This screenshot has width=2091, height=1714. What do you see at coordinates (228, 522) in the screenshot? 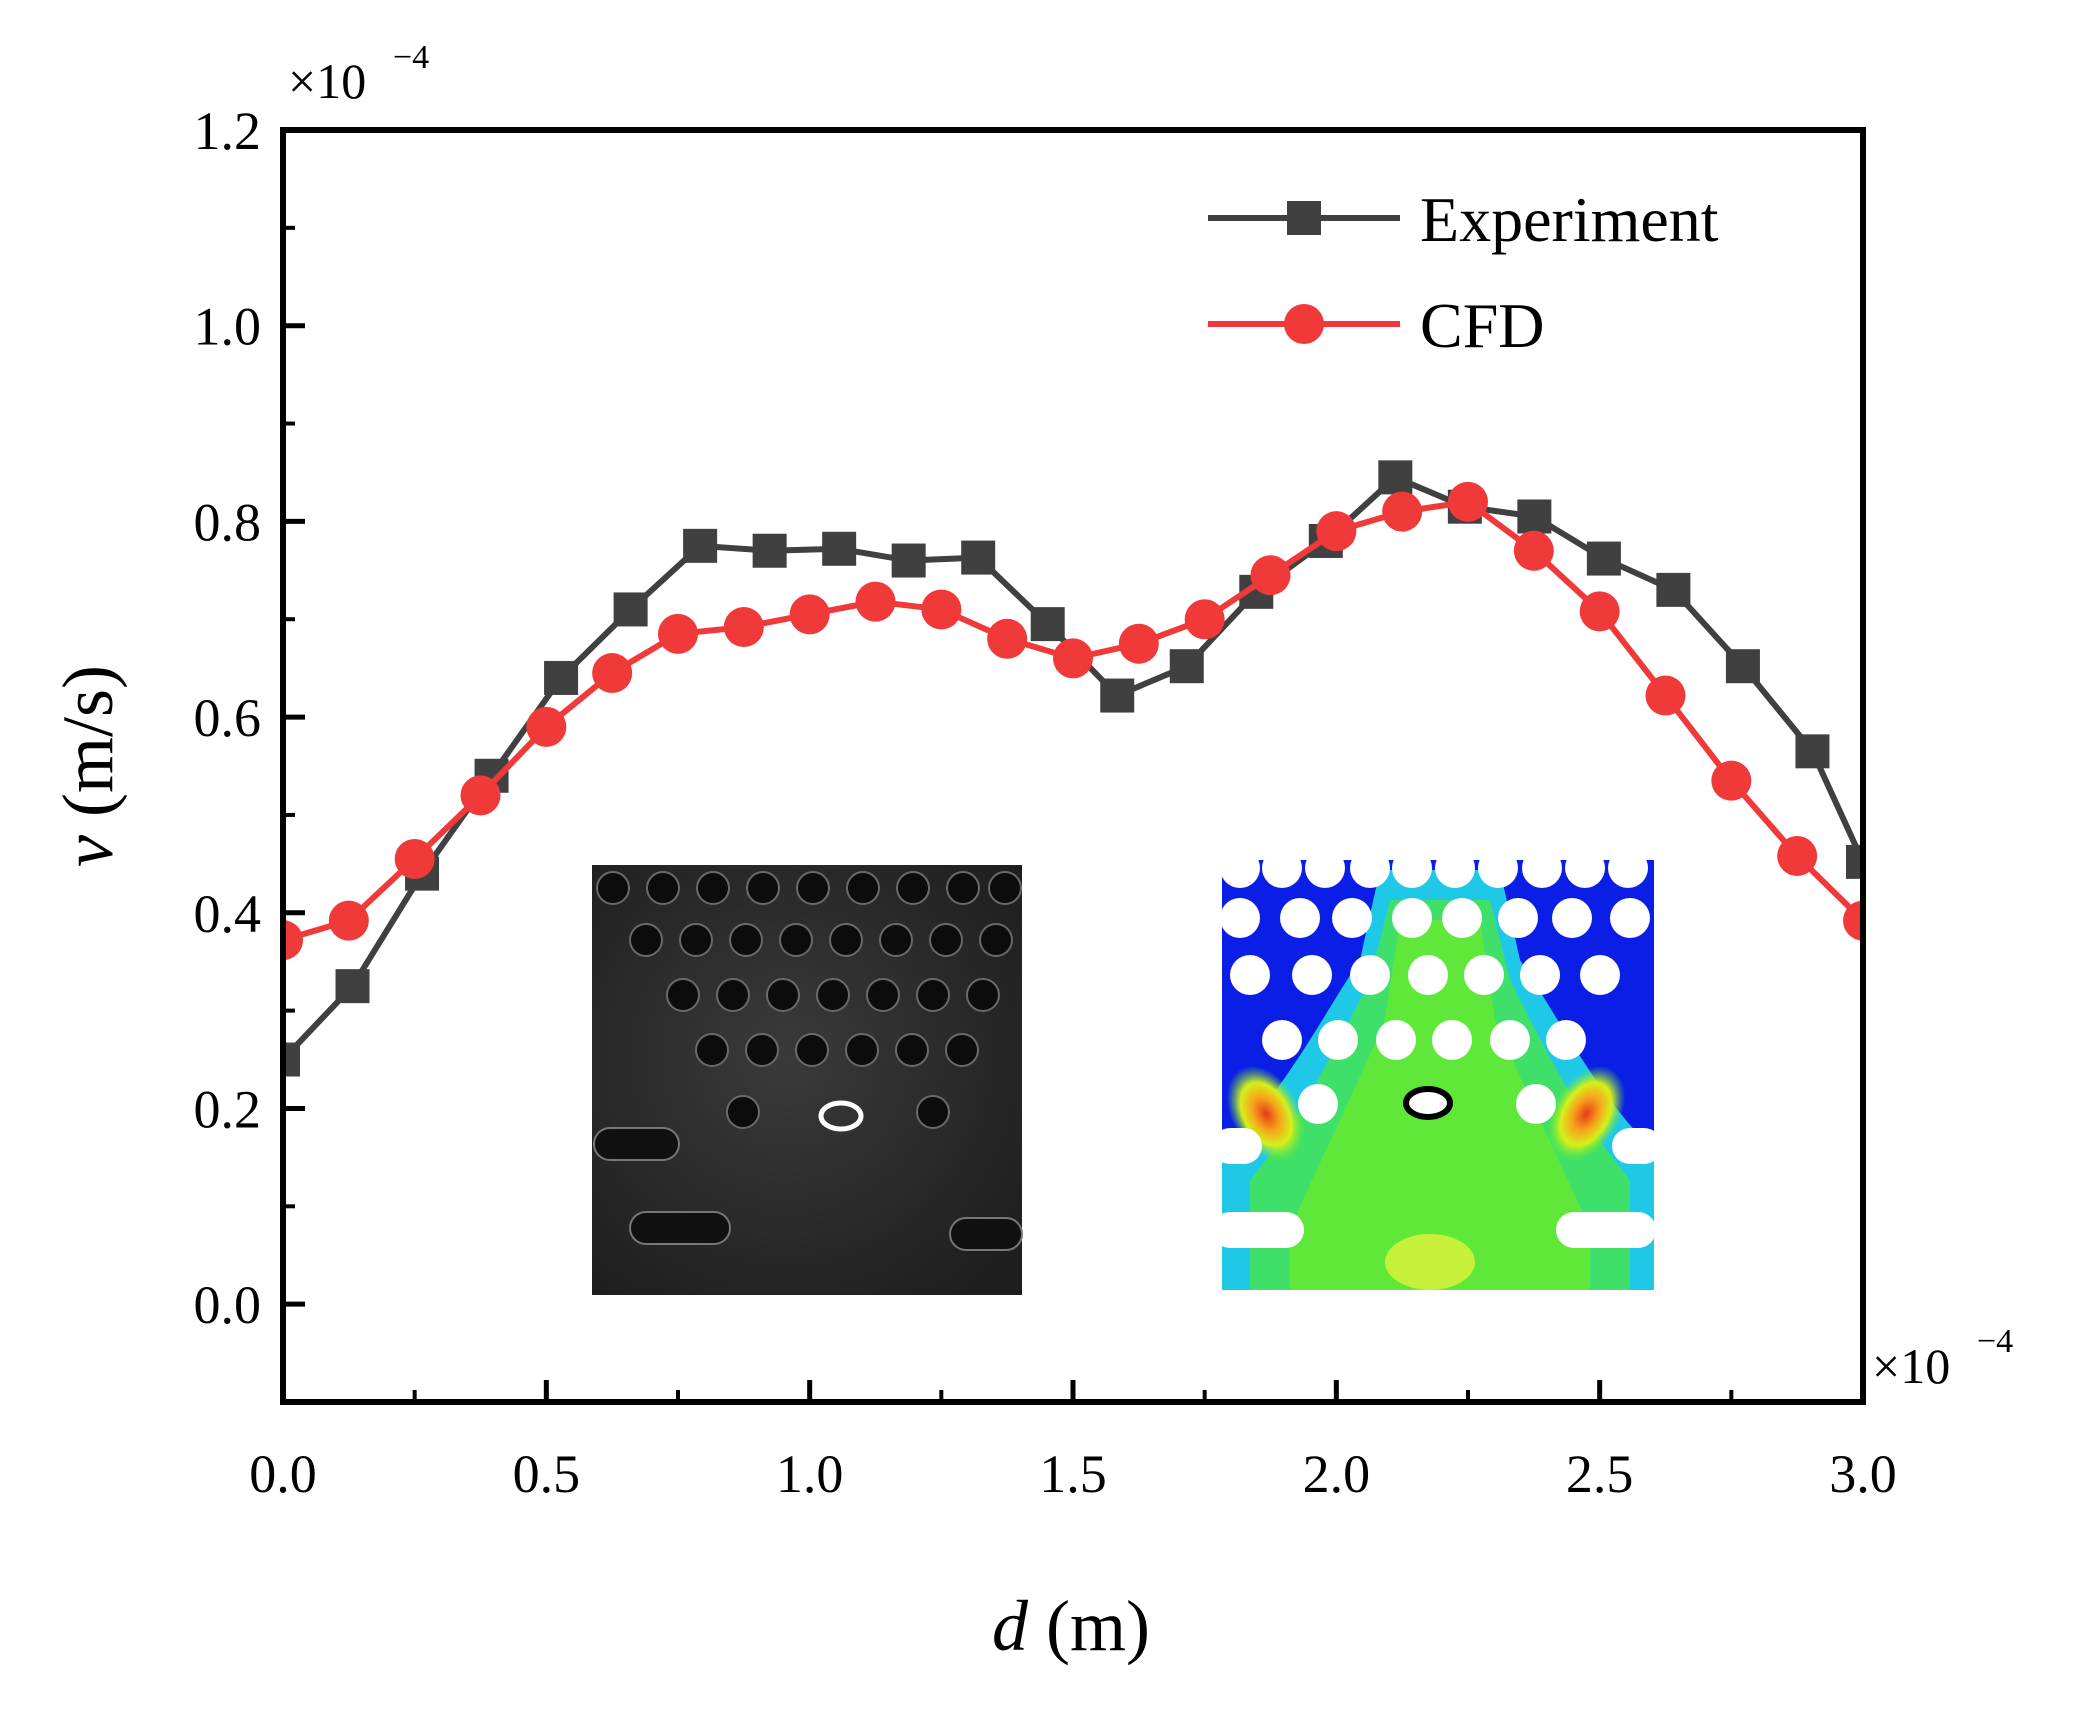
I see `y-tick-label: 0.8` at bounding box center [228, 522].